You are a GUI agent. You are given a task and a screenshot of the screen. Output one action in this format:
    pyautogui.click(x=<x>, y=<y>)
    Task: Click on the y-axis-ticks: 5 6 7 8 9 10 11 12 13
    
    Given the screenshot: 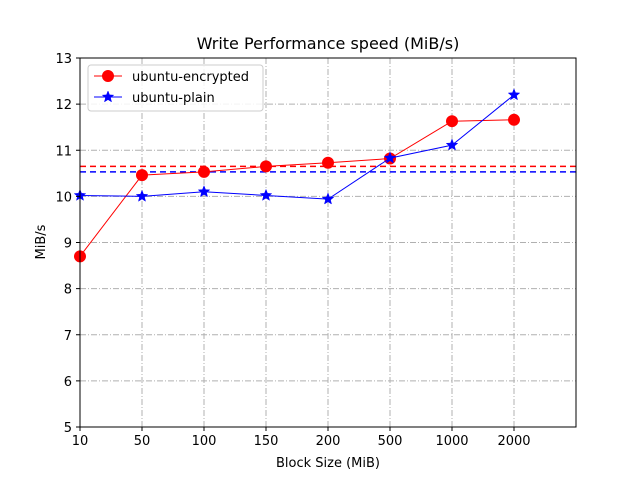 What is the action you would take?
    pyautogui.click(x=67, y=244)
    